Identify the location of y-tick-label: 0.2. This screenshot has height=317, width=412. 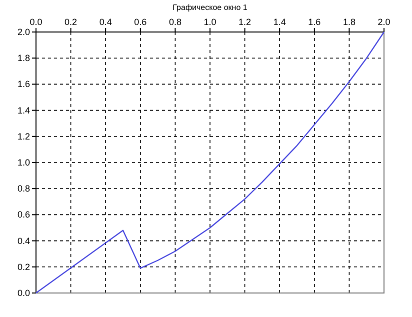
(23, 267).